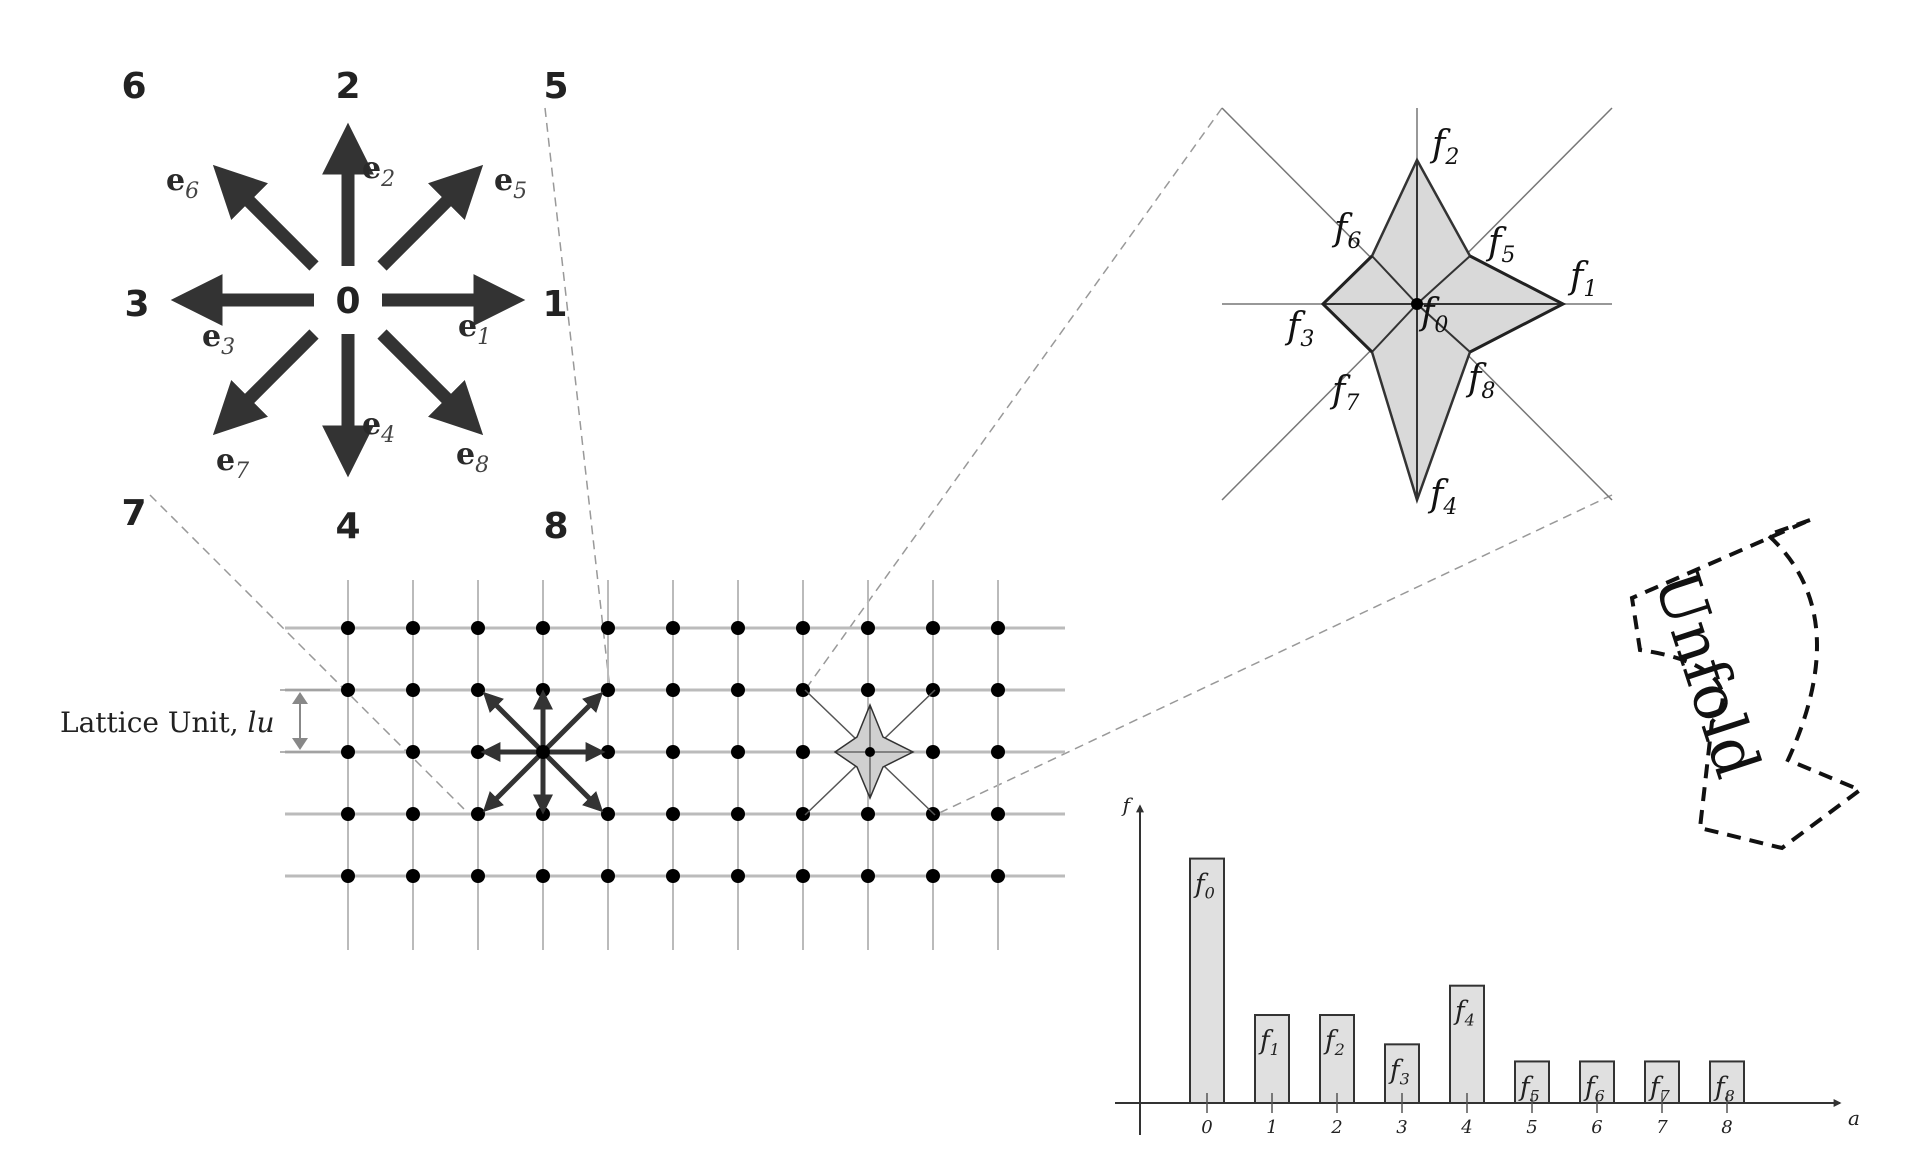  I want to click on unfold-arrow: Unfold, so click(1747, 684).